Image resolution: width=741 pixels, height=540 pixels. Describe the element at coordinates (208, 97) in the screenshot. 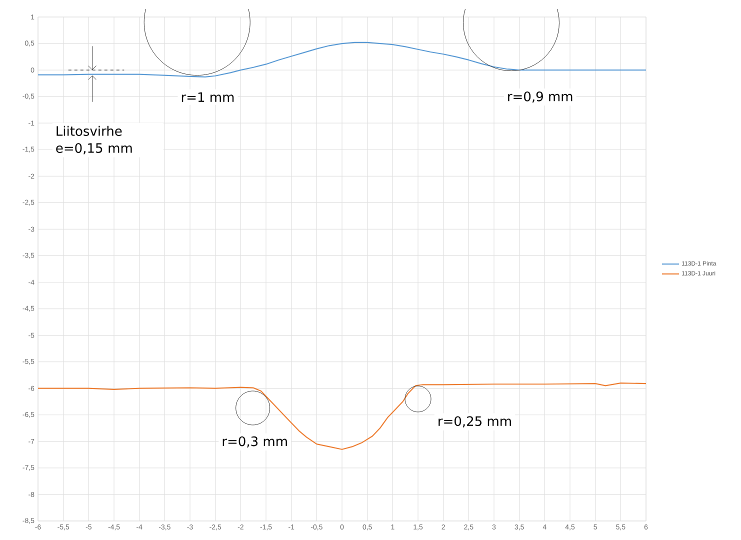

I see `annotation: r=1 mm` at that location.